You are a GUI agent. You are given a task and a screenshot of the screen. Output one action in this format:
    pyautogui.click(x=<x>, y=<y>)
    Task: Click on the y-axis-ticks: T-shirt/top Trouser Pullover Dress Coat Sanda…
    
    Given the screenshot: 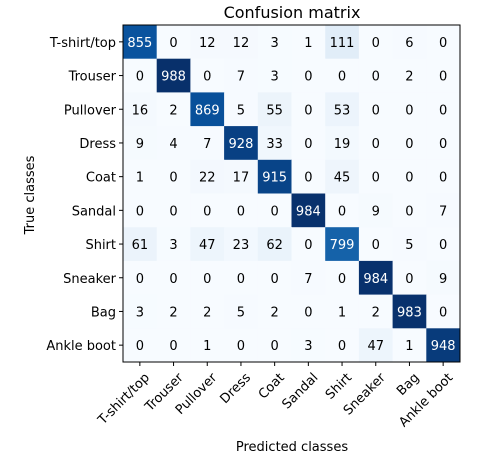 What is the action you would take?
    pyautogui.click(x=84, y=195)
    